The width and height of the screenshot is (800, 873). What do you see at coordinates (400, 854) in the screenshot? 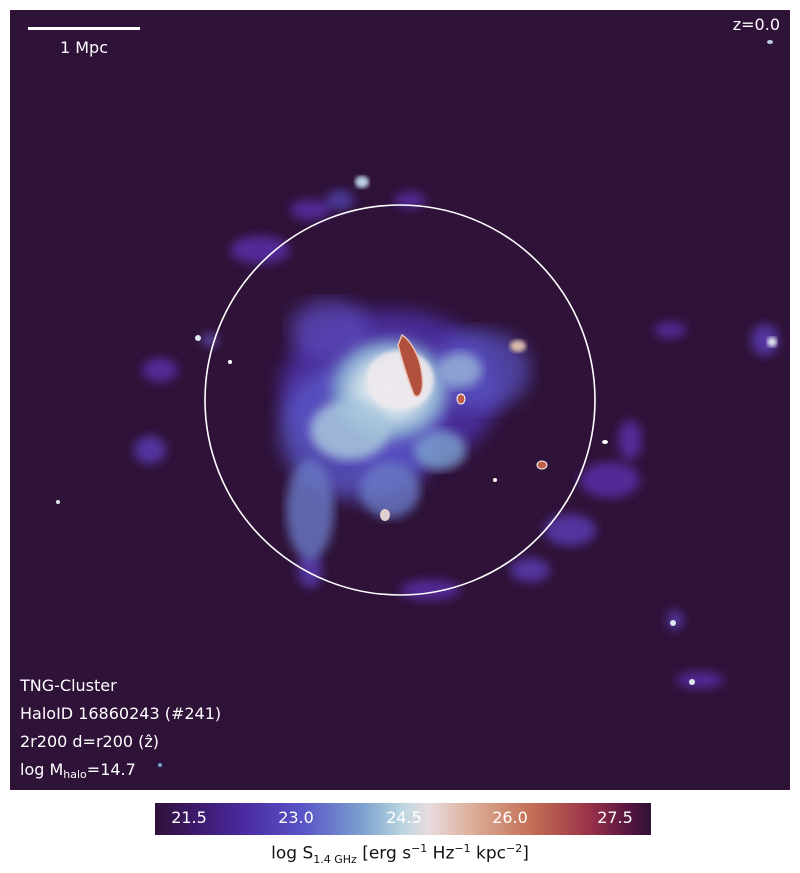
I see `colorbar-label: log S1.4 GHz [erg s−1 Hz−1 kpc−2]` at bounding box center [400, 854].